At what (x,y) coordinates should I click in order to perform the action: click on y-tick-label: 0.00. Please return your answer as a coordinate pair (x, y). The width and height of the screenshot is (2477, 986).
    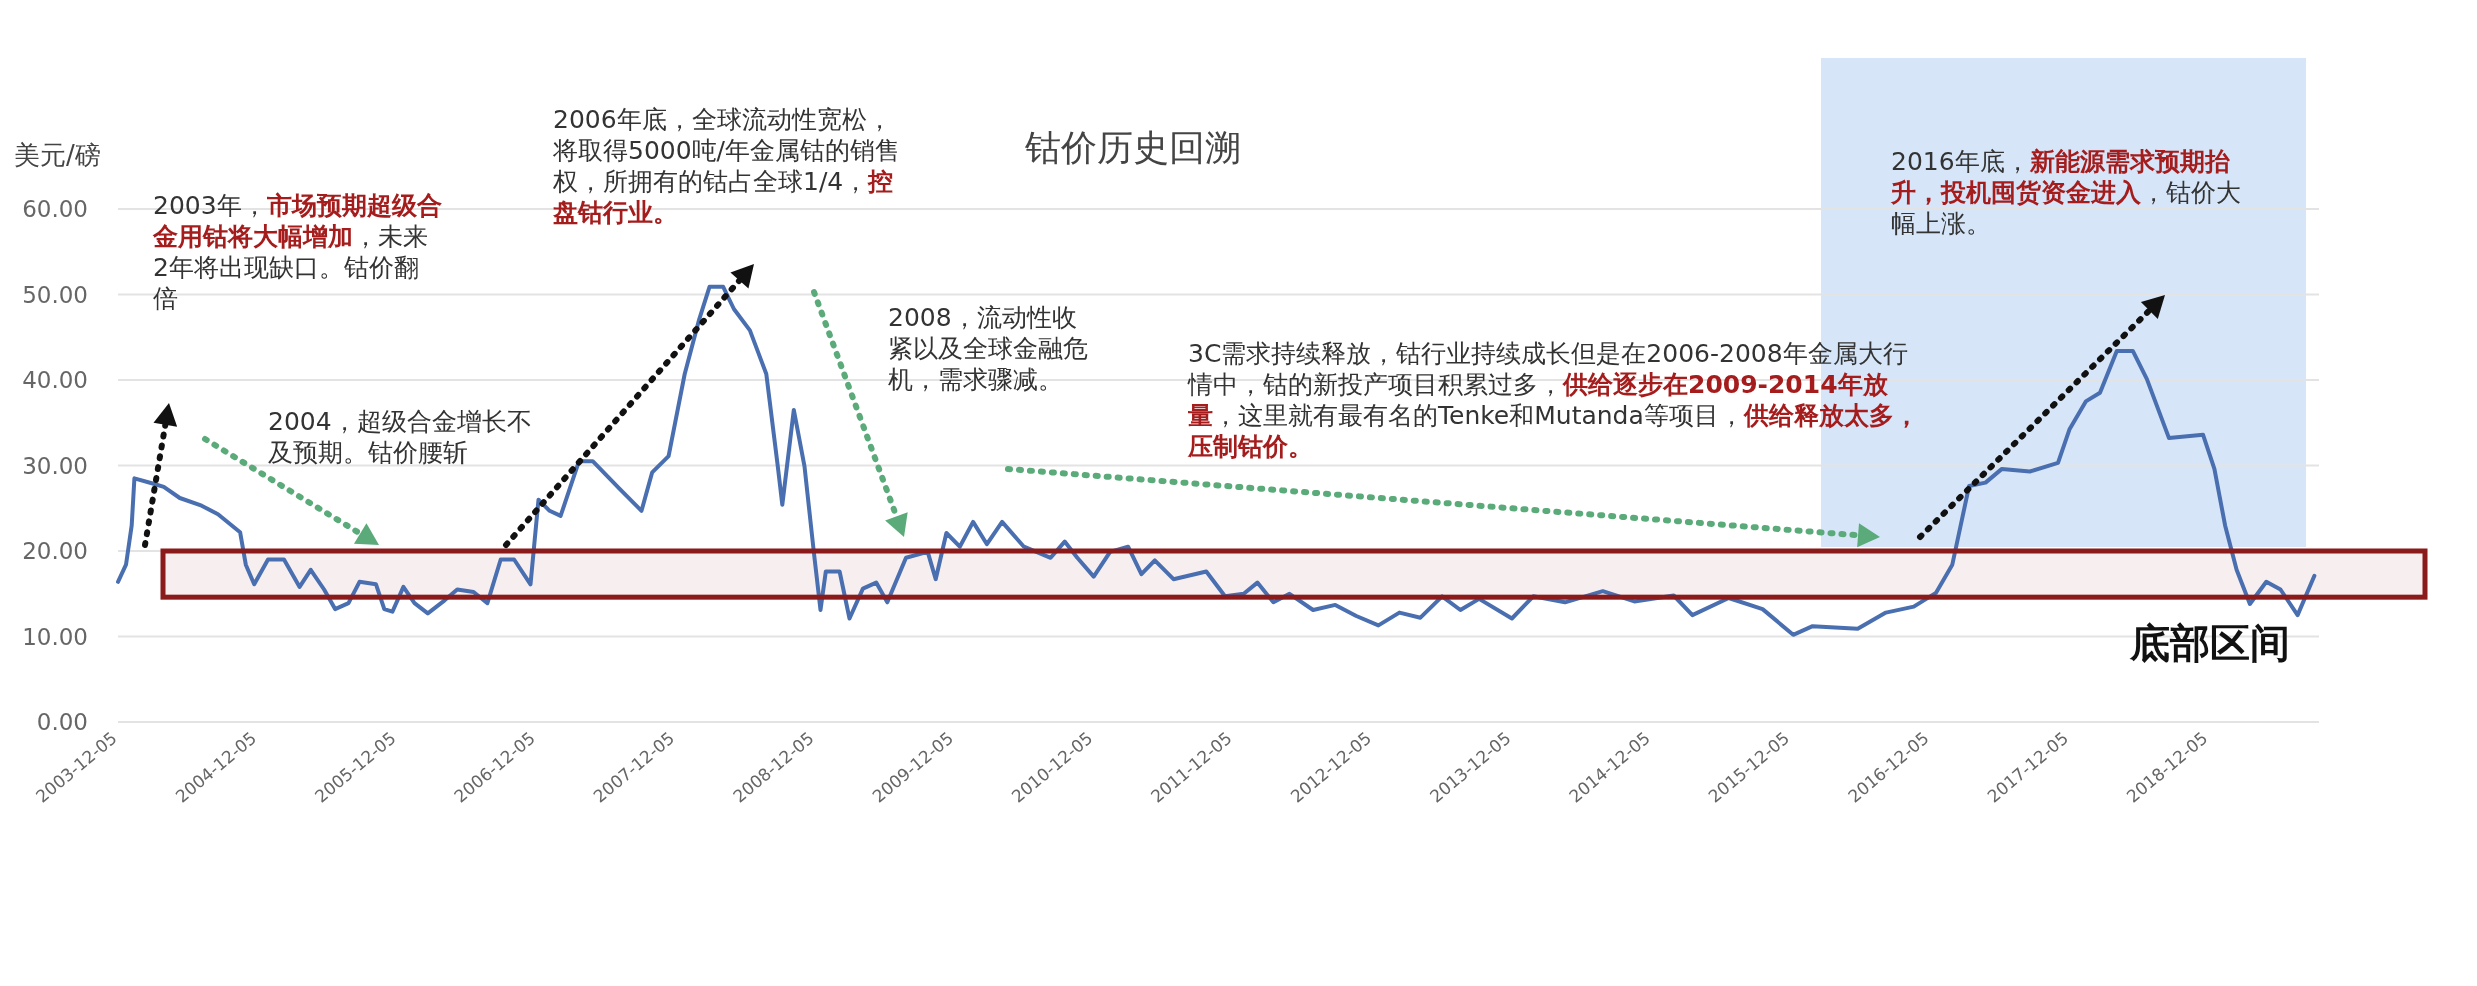
    Looking at the image, I should click on (62, 722).